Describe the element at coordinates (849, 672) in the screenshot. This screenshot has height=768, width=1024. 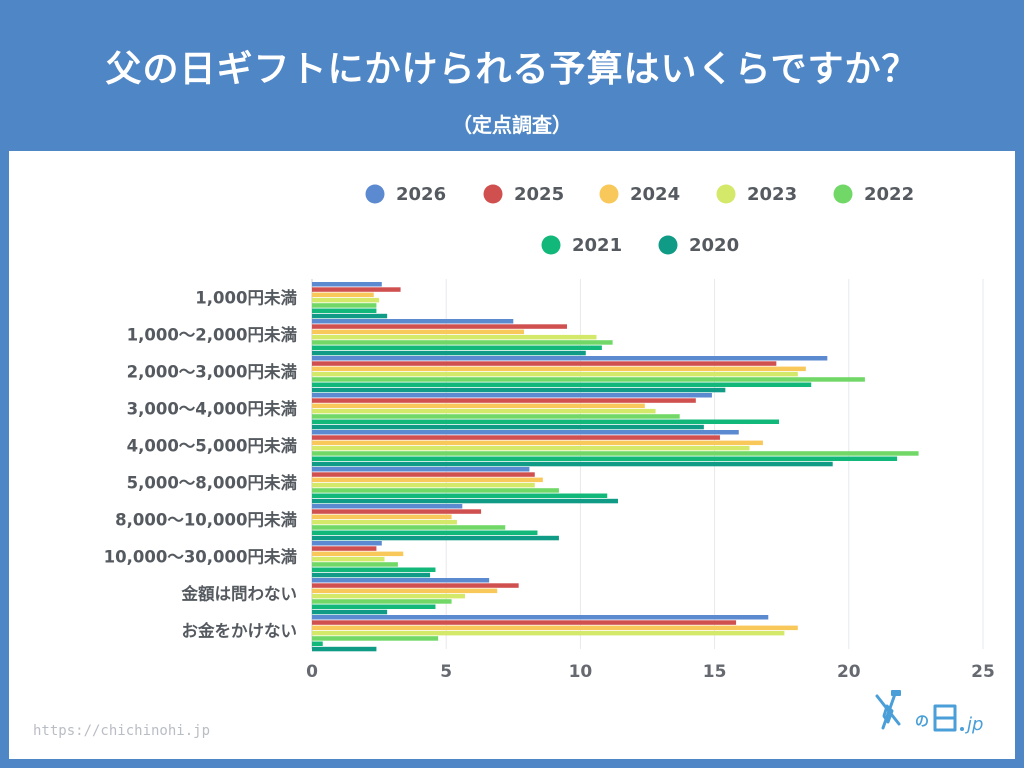
I see `x-tick-label: 20` at that location.